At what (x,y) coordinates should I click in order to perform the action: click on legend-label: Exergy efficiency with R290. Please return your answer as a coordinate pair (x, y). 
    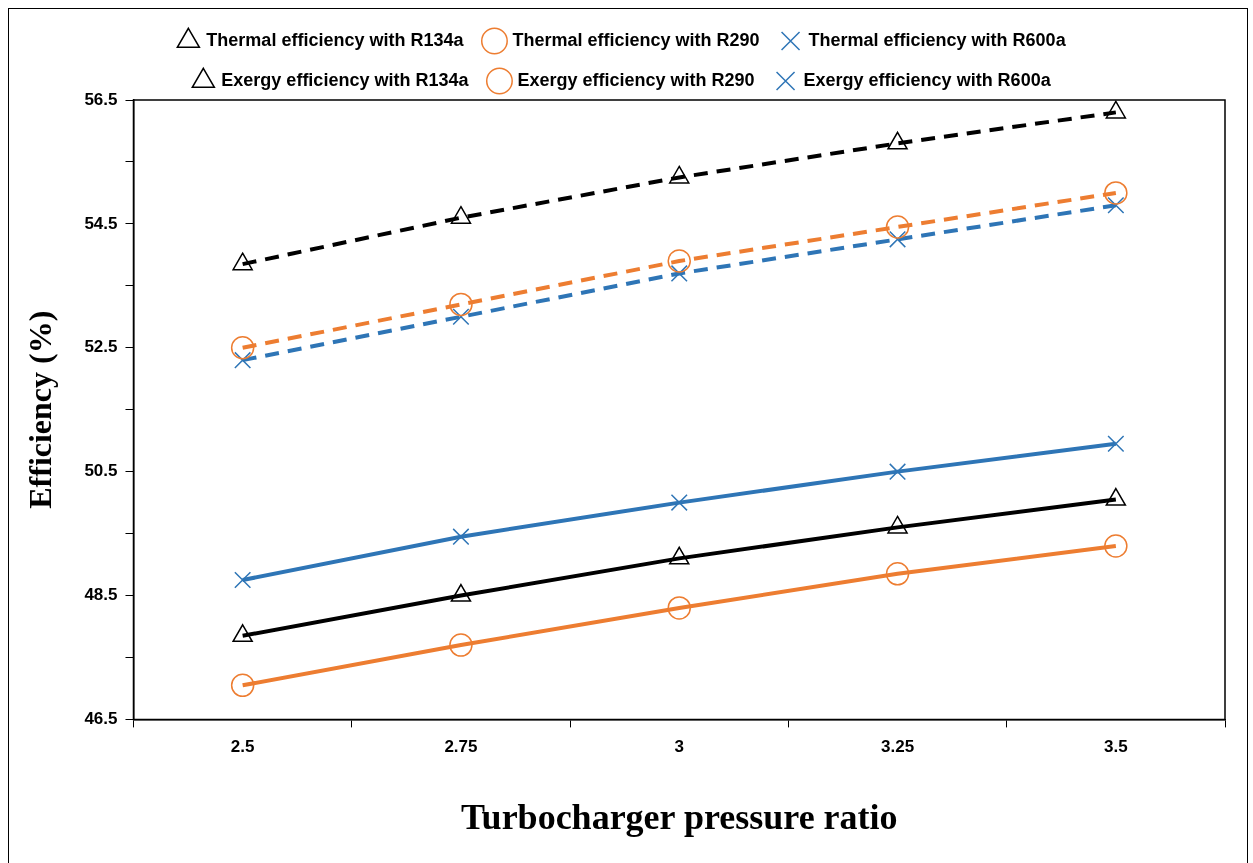
    Looking at the image, I should click on (636, 79).